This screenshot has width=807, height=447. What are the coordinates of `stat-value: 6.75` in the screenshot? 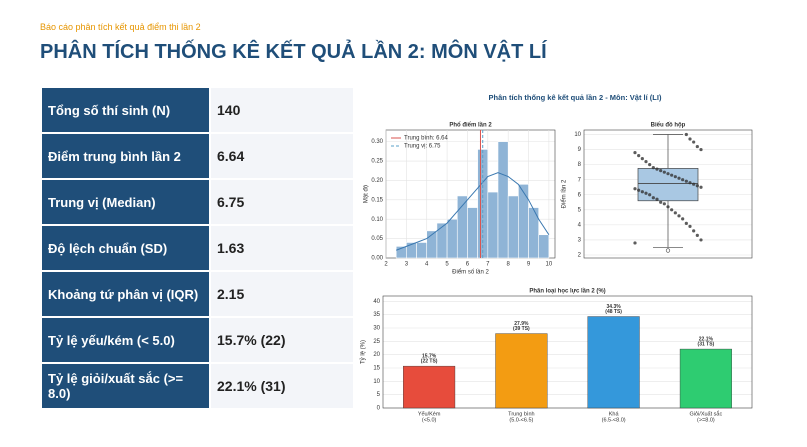 It's located at (282, 202).